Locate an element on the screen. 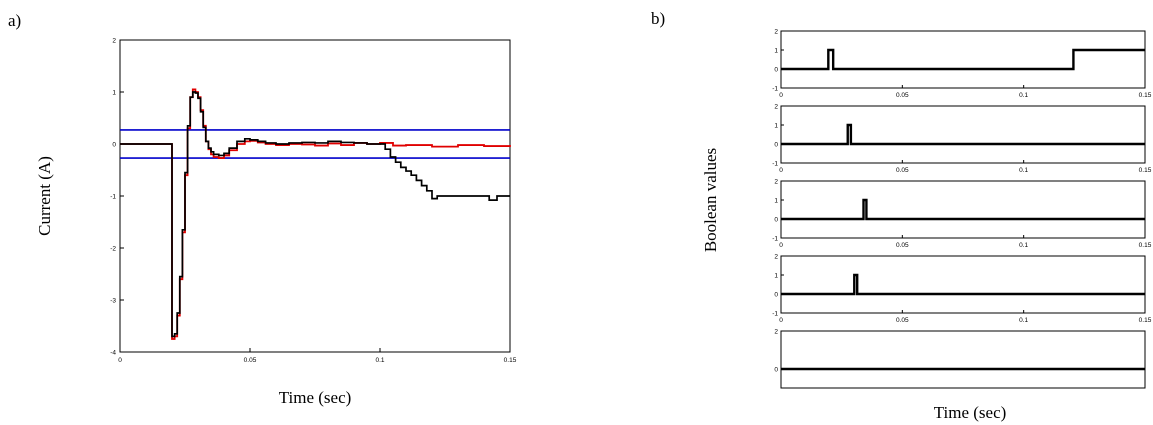  chart-a-xtick-label: 0 is located at coordinates (120, 360).